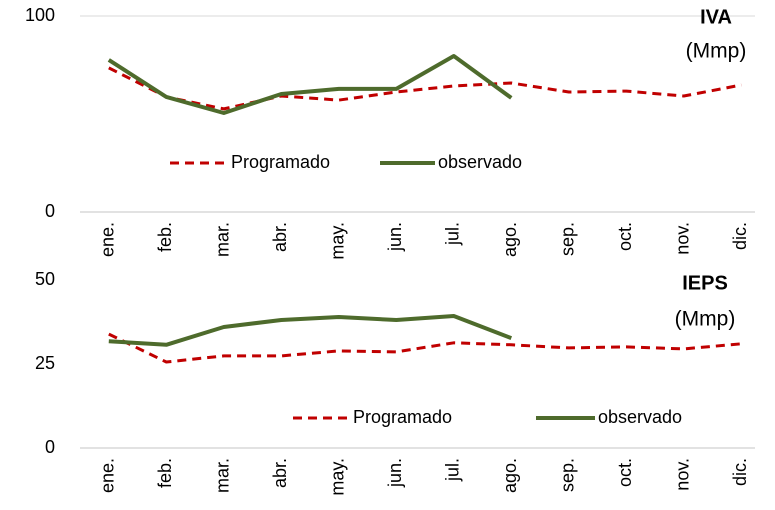 The image size is (775, 510). What do you see at coordinates (705, 283) in the screenshot?
I see `chart-title: IEPS` at bounding box center [705, 283].